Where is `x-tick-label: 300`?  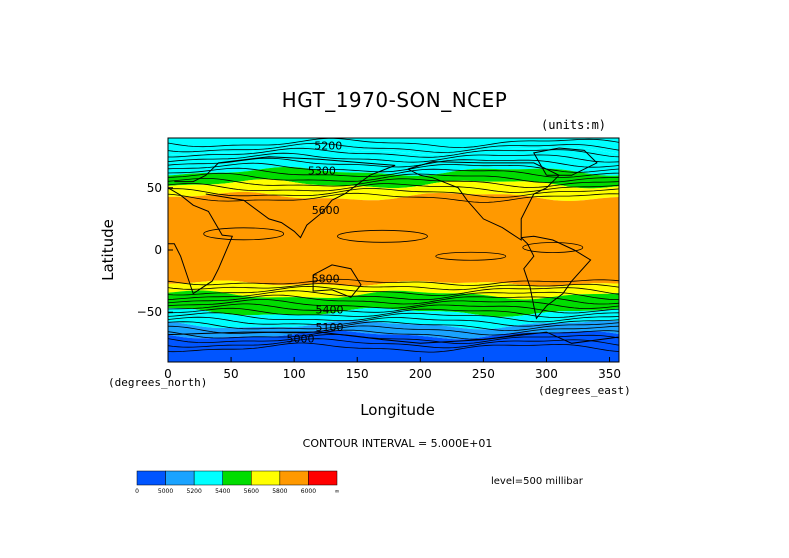 x-tick-label: 300 is located at coordinates (546, 374).